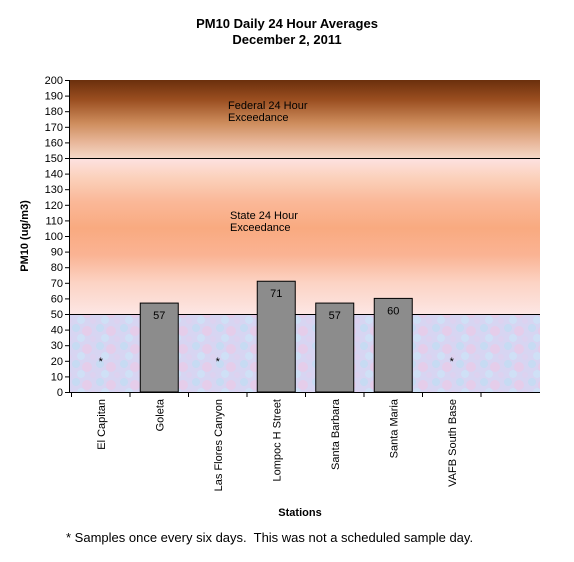 This screenshot has height=562, width=574. I want to click on x-axis-label: Stations, so click(299, 513).